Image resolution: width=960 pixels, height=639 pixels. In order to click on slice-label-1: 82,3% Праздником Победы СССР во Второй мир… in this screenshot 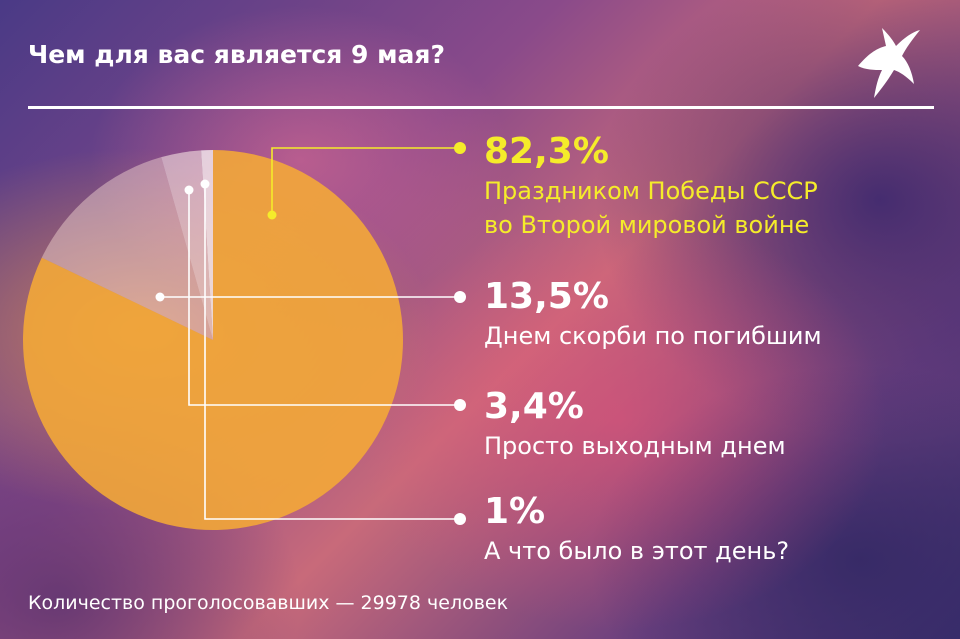, I will do `click(651, 186)`.